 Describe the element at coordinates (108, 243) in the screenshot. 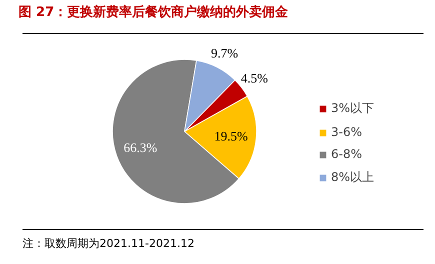

I see `text: 注：取数周期为2021.11-2021.12` at that location.